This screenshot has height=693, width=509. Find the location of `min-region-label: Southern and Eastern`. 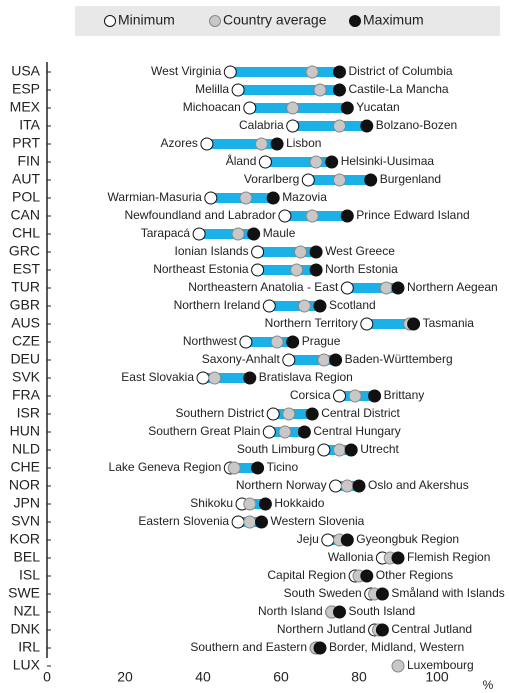

min-region-label: Southern and Eastern is located at coordinates (248, 647).